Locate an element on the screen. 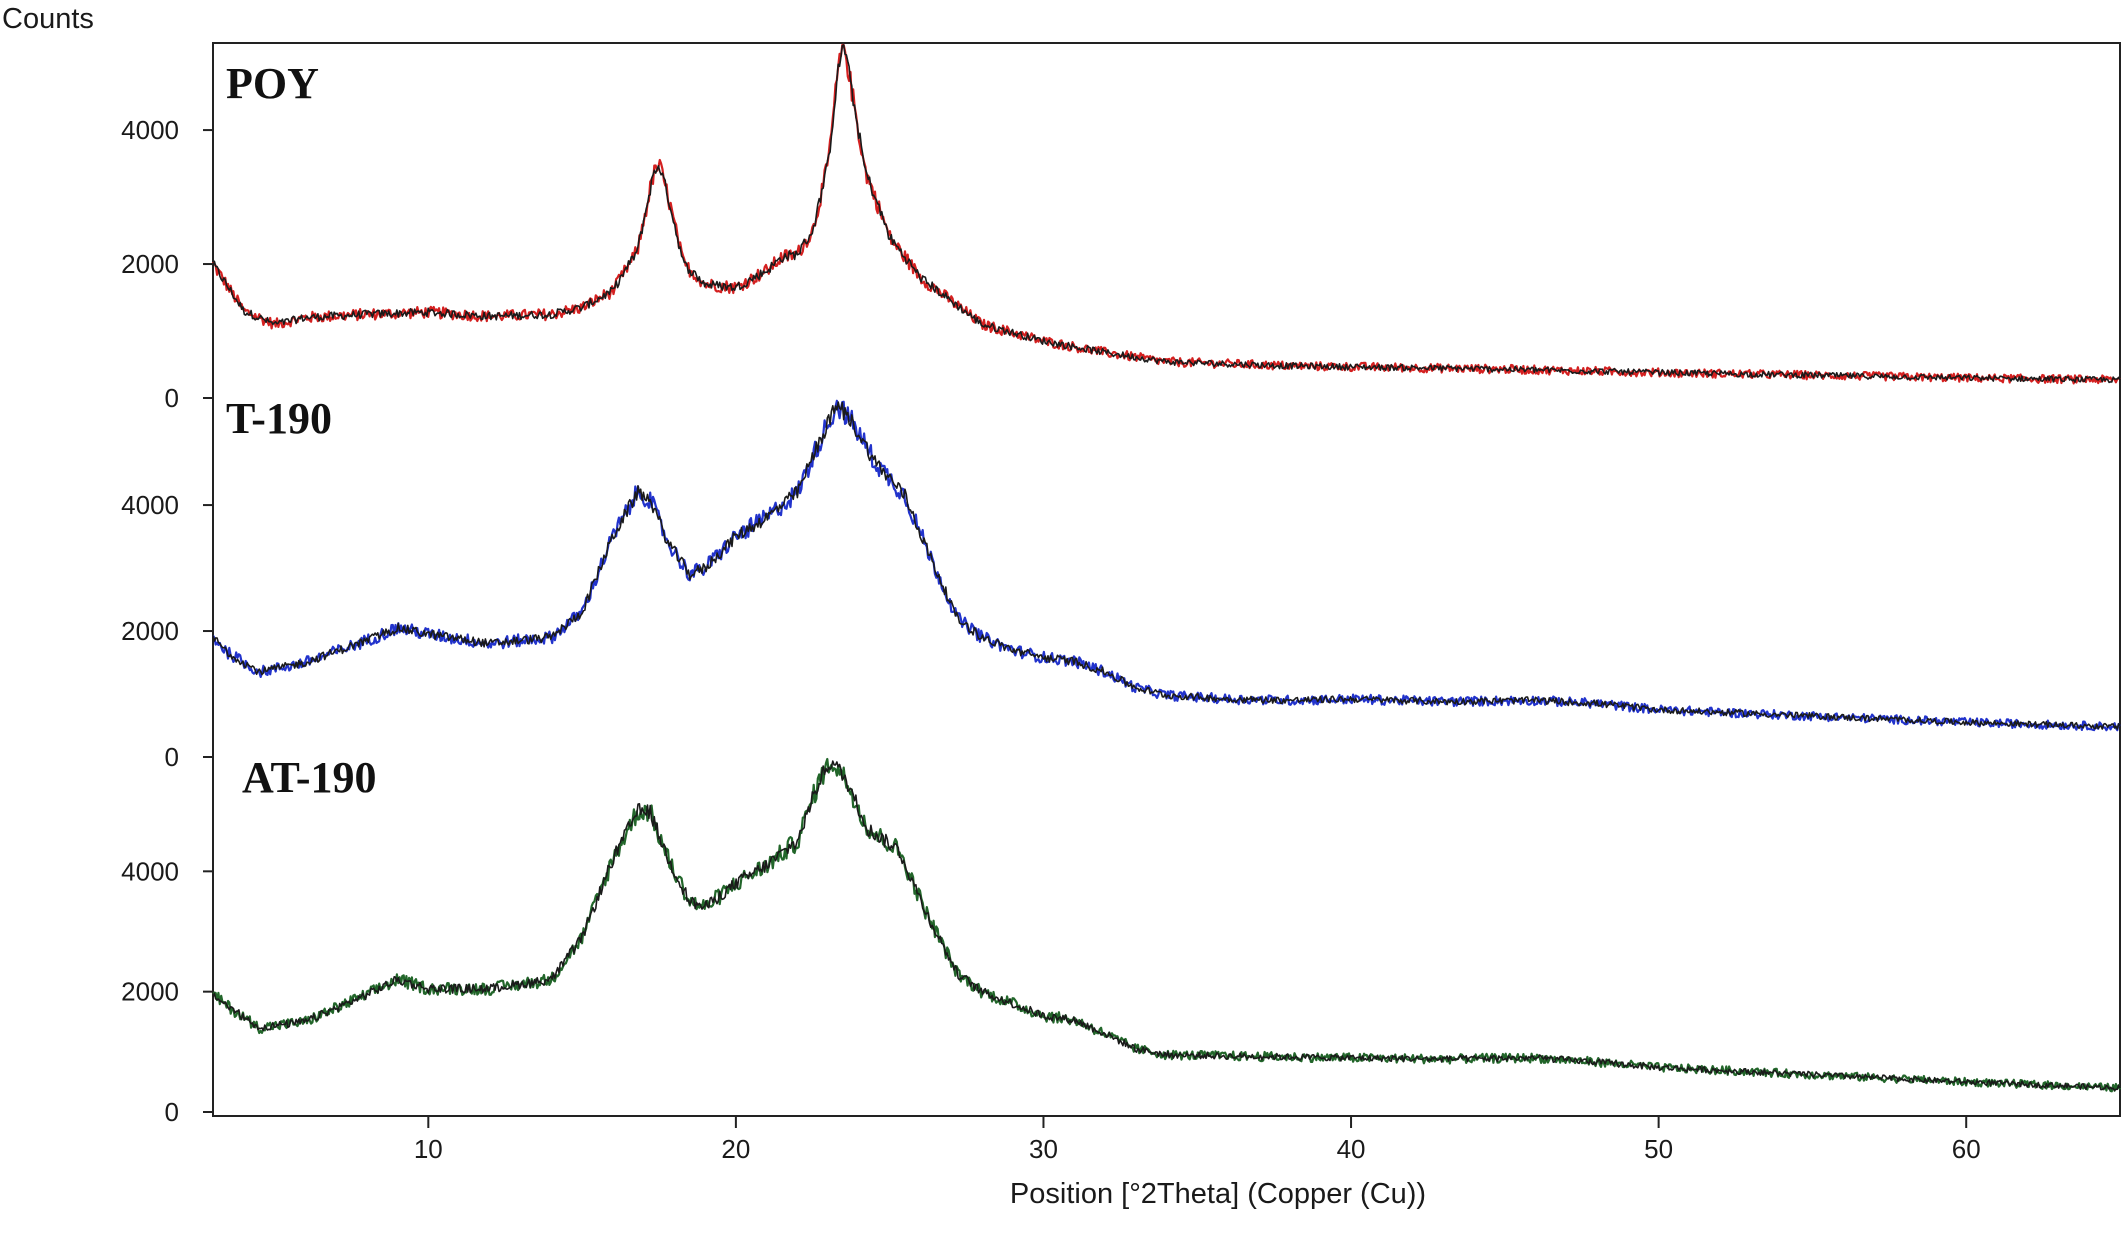 The width and height of the screenshot is (2128, 1254). x-tick-label: 60 is located at coordinates (1966, 1149).